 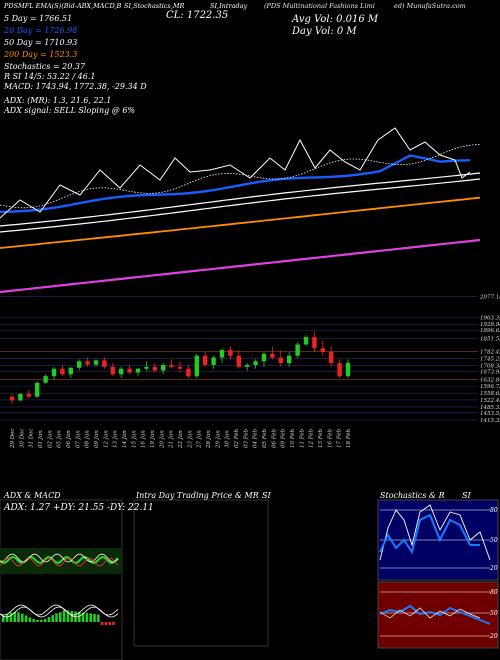 I want to click on company-title: (PDS Multinational Fashions Limi, so click(x=319, y=6).